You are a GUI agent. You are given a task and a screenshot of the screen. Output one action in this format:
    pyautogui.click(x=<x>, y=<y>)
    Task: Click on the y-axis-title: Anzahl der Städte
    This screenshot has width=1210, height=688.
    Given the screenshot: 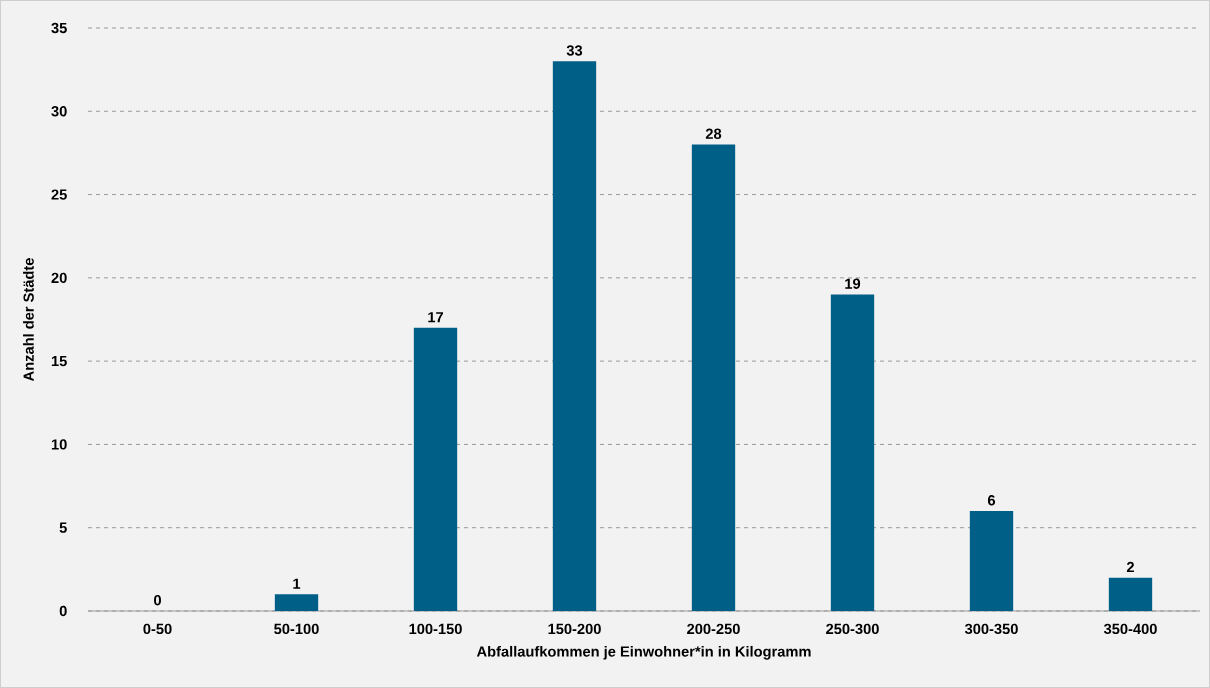 What is the action you would take?
    pyautogui.click(x=28, y=320)
    